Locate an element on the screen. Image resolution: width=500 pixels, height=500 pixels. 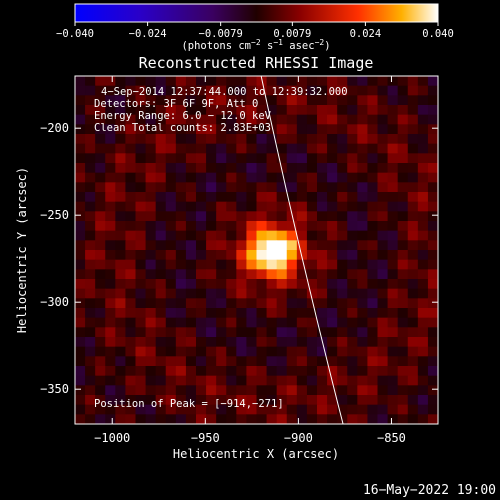
x-tick-label: −850 is located at coordinates (391, 438).